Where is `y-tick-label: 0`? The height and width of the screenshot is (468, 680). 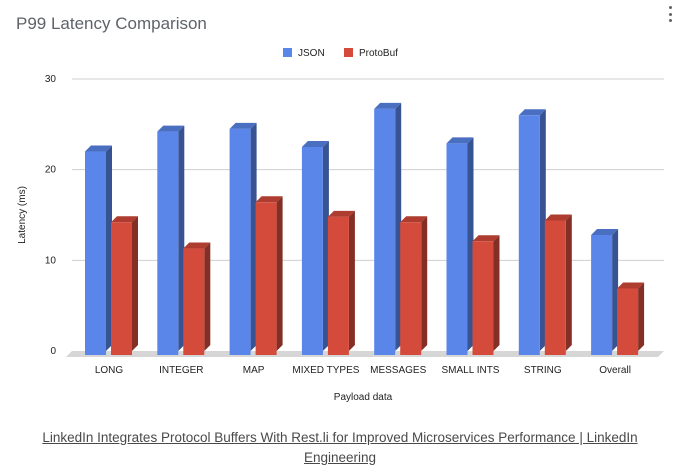
y-tick-label: 0 is located at coordinates (53, 351).